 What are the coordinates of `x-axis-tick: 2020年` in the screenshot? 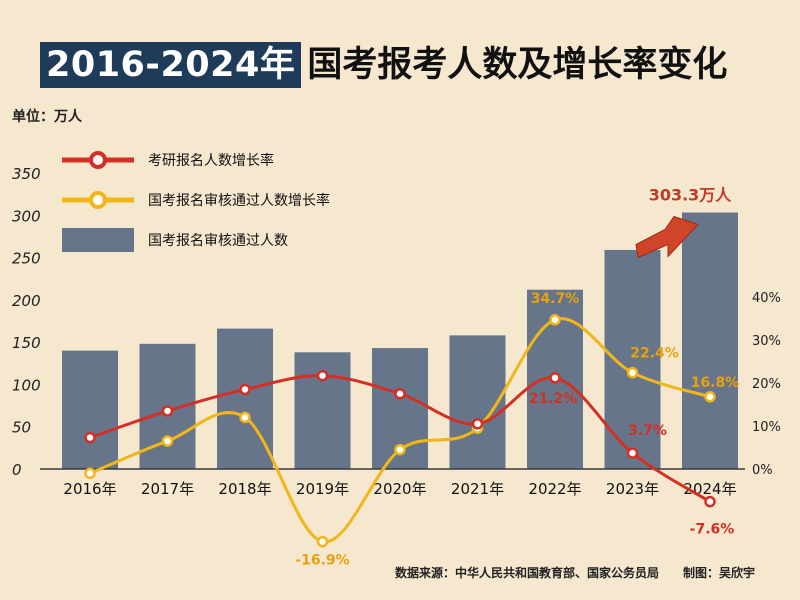 It's located at (399, 489).